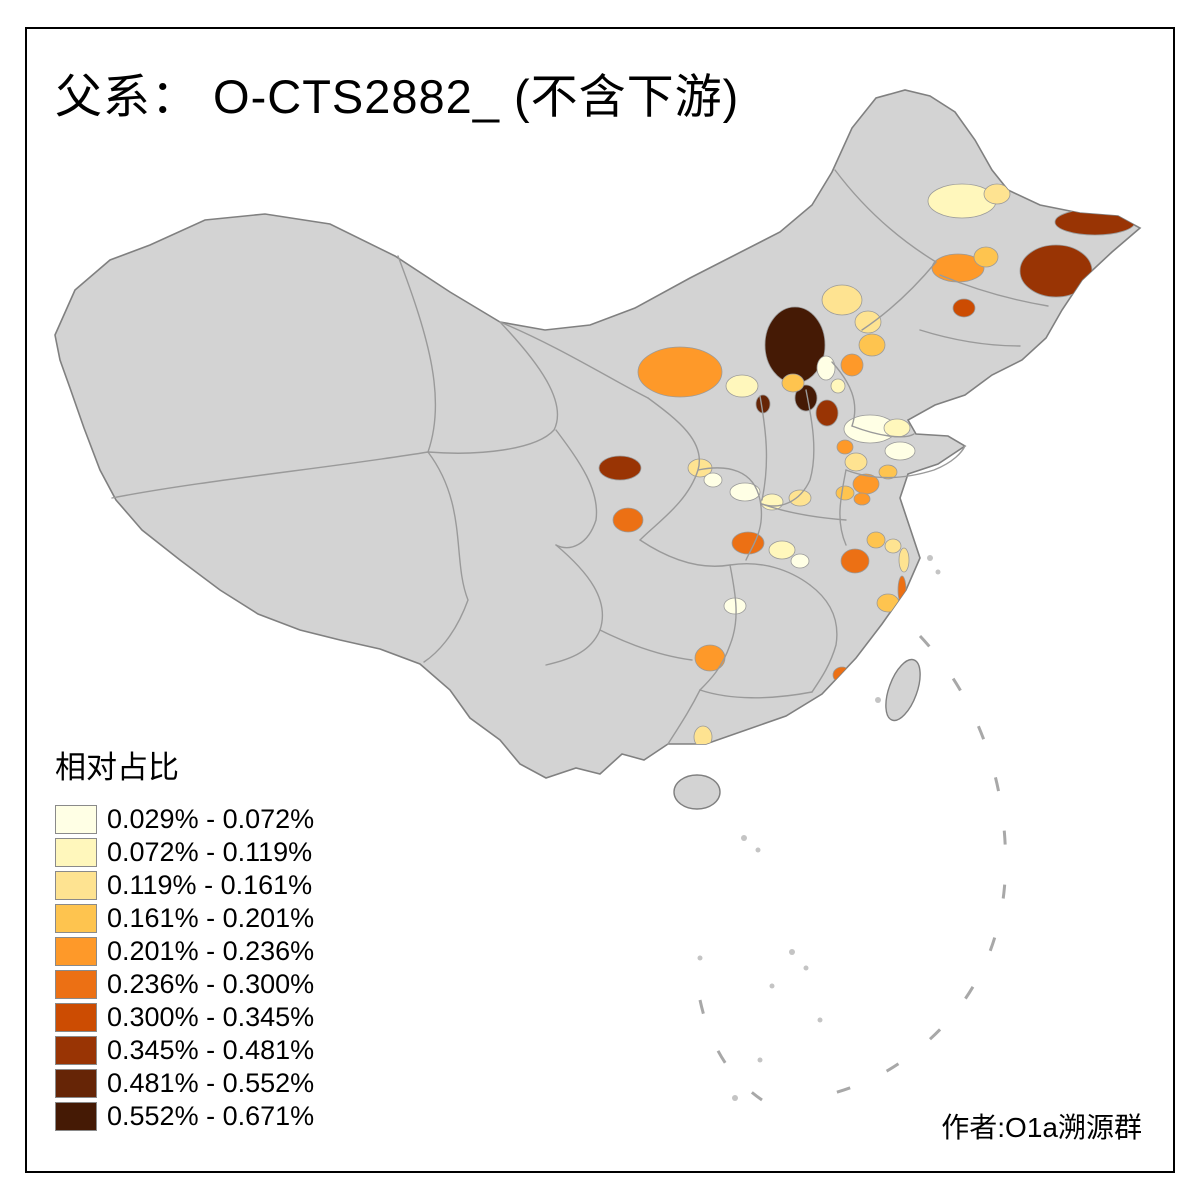 This screenshot has height=1200, width=1200. Describe the element at coordinates (211, 1050) in the screenshot. I see `legend-label: 0.345% - 0.481%` at that location.